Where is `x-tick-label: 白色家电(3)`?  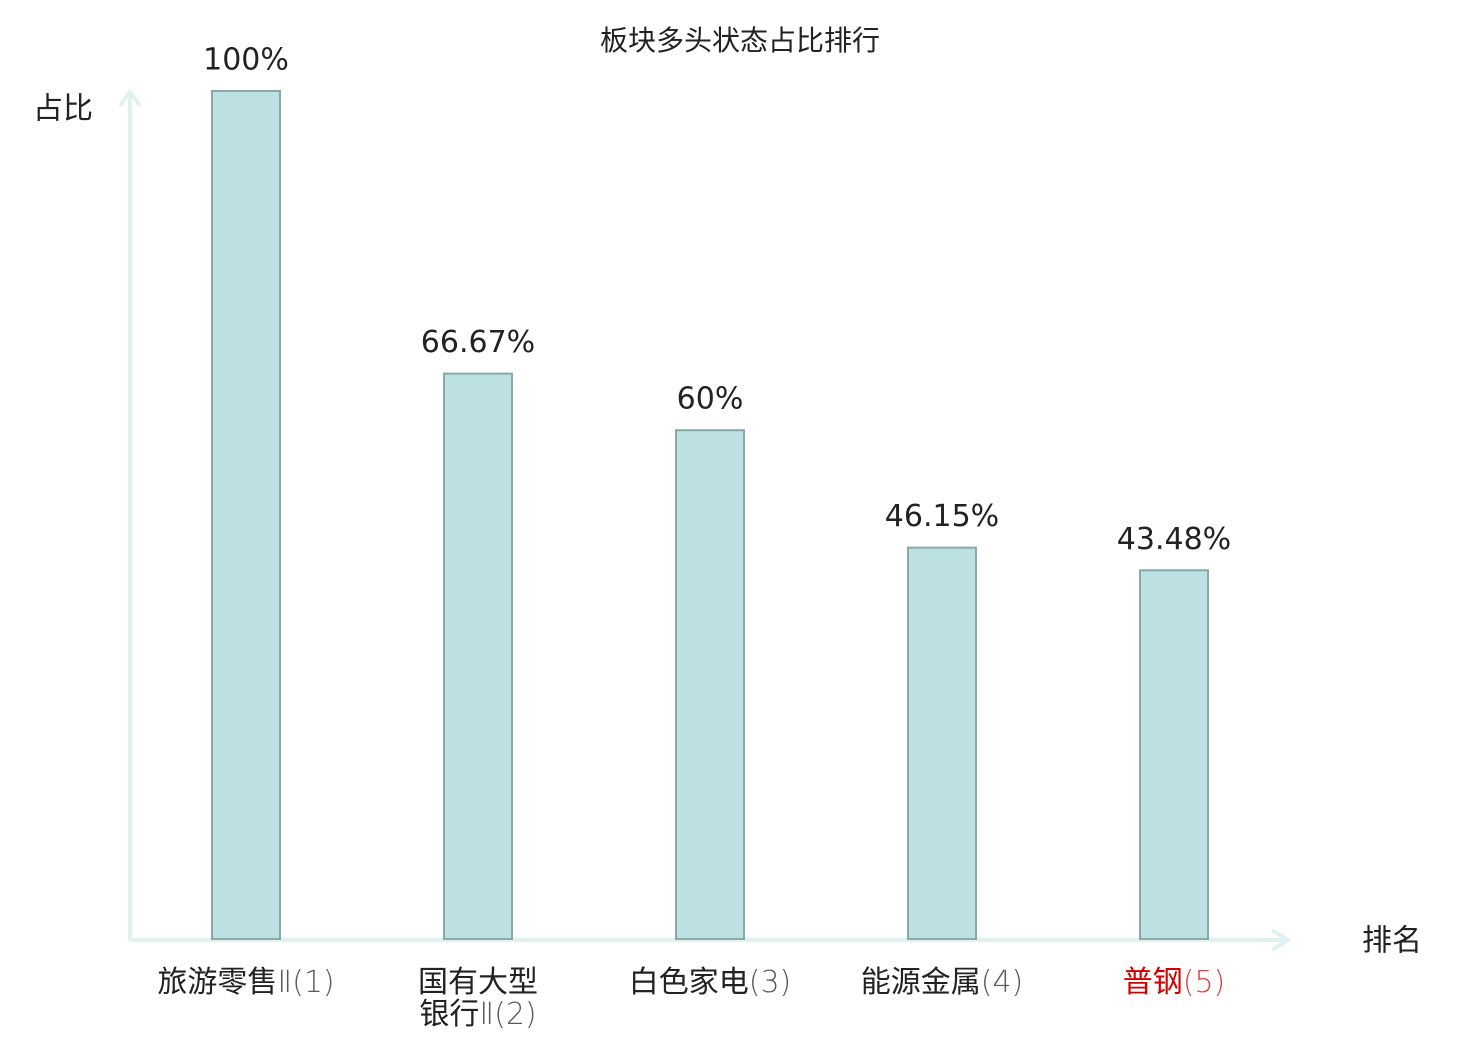
x-tick-label: 白色家电(3) is located at coordinates (710, 982).